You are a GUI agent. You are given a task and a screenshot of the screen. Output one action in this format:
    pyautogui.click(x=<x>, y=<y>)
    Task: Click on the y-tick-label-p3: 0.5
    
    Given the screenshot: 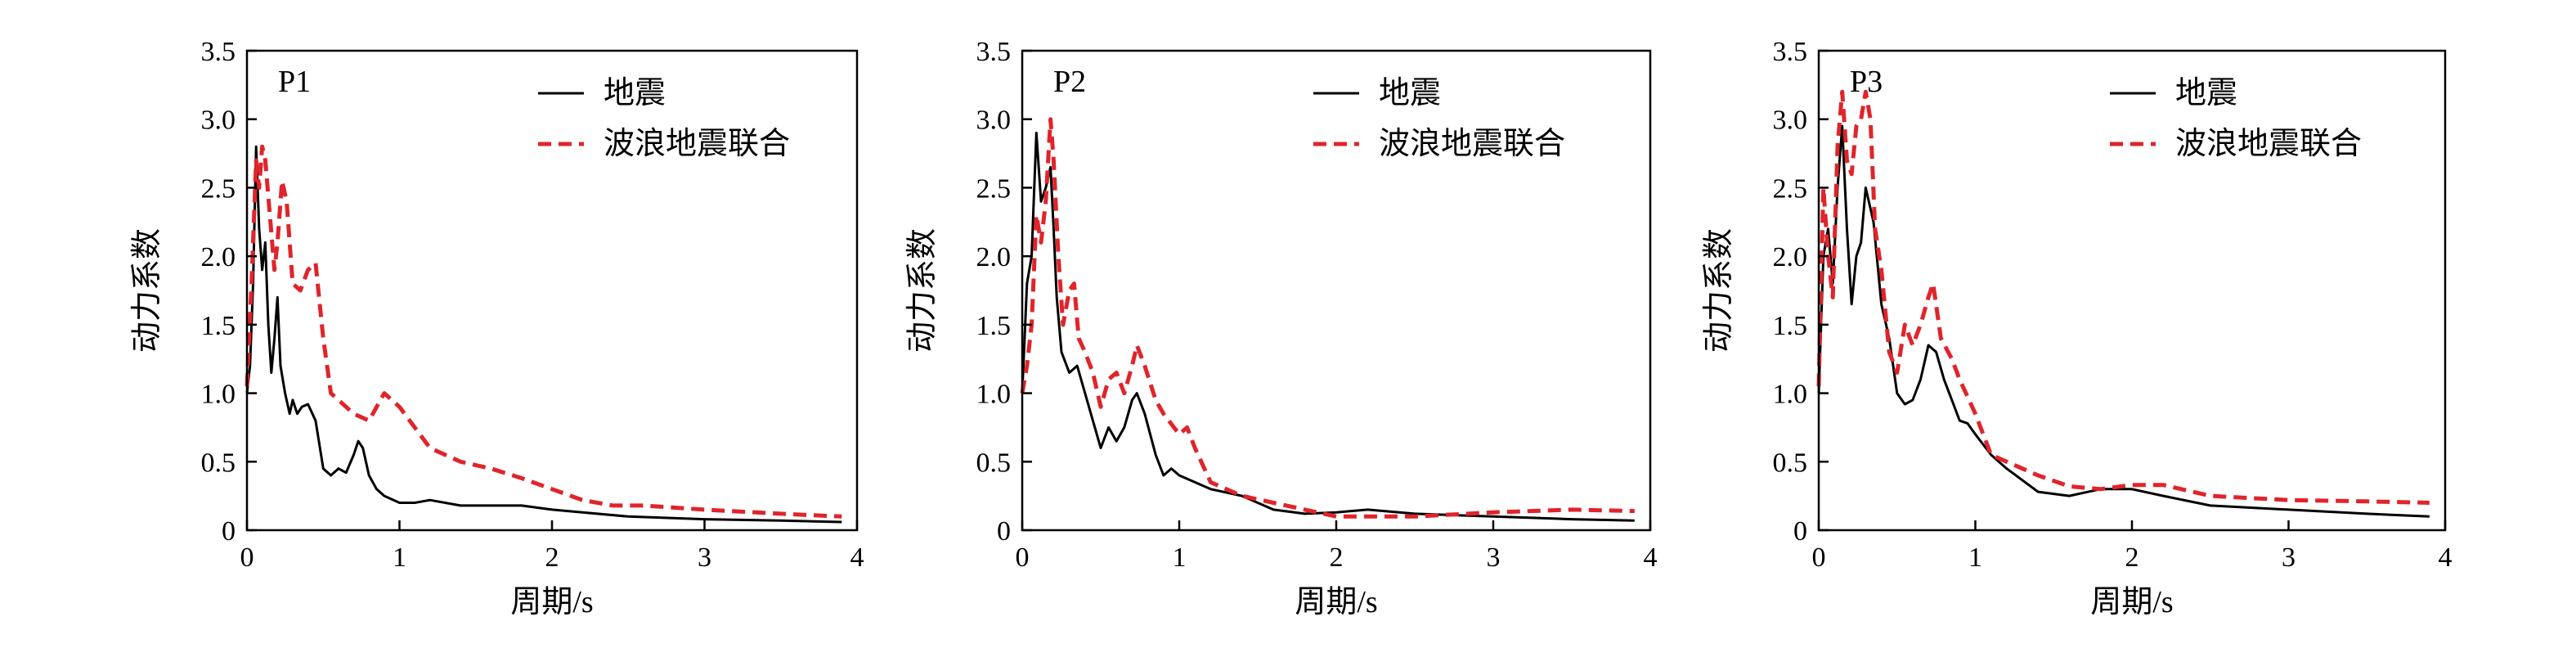 What is the action you would take?
    pyautogui.click(x=1790, y=463)
    